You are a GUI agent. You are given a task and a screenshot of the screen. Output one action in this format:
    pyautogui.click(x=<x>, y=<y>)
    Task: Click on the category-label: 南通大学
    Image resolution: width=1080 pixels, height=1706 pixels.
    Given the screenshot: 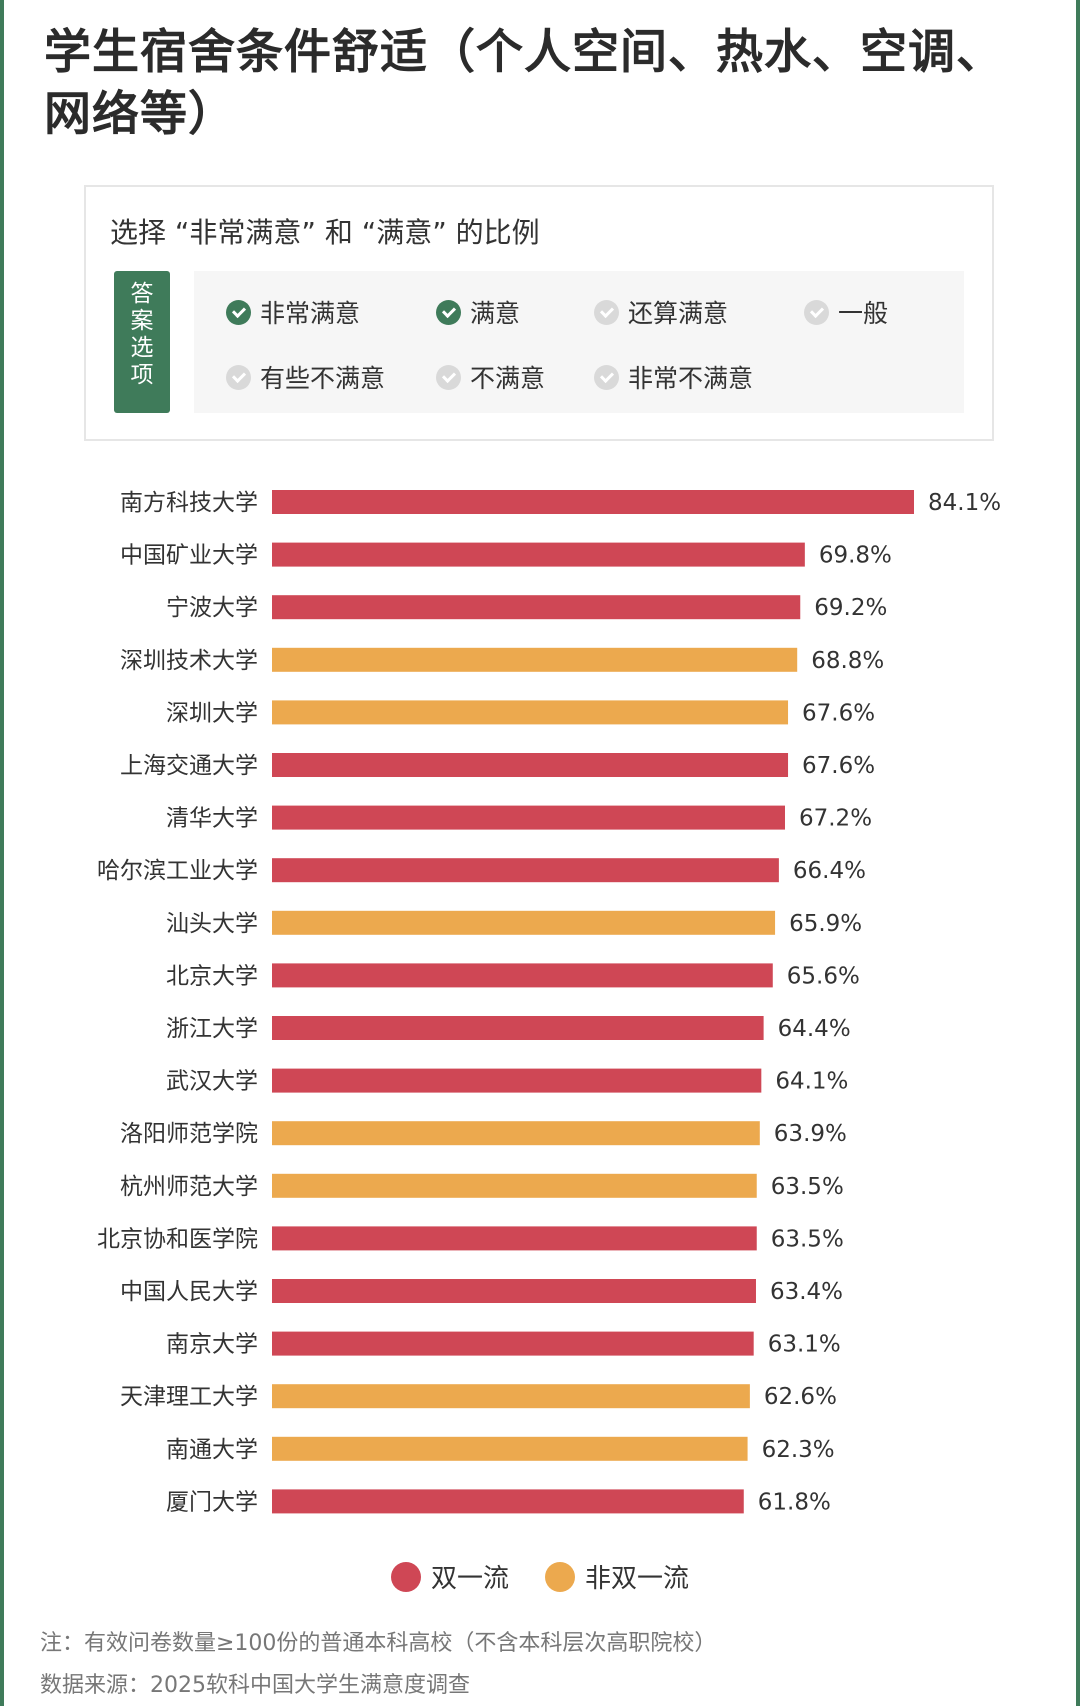 What is the action you would take?
    pyautogui.click(x=212, y=1450)
    